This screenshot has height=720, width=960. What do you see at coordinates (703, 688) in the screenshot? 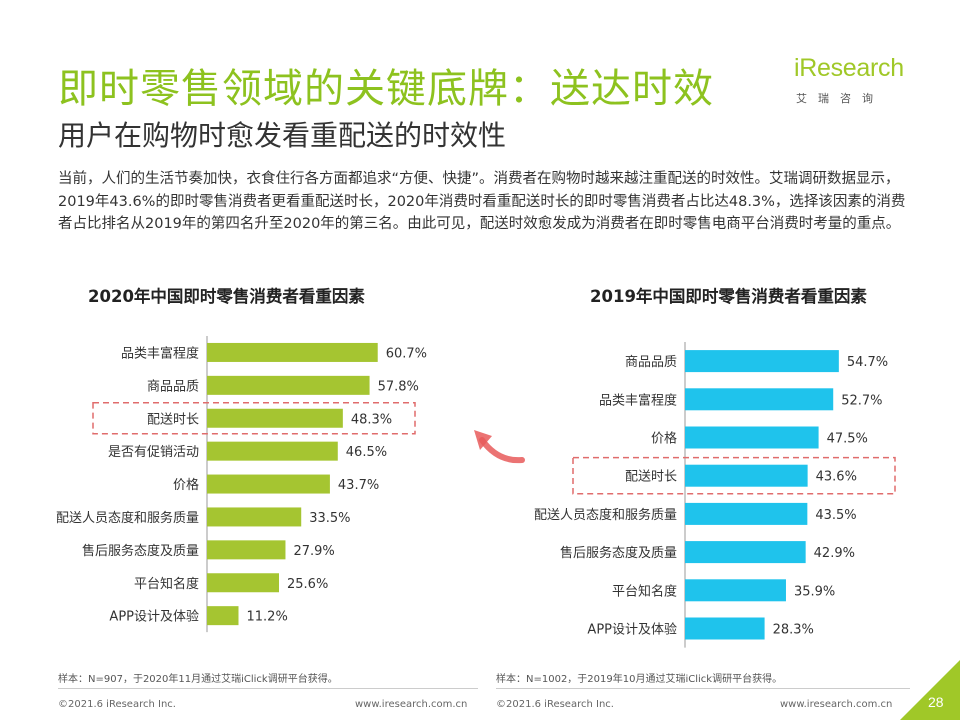
I see `footer-divider-right` at bounding box center [703, 688].